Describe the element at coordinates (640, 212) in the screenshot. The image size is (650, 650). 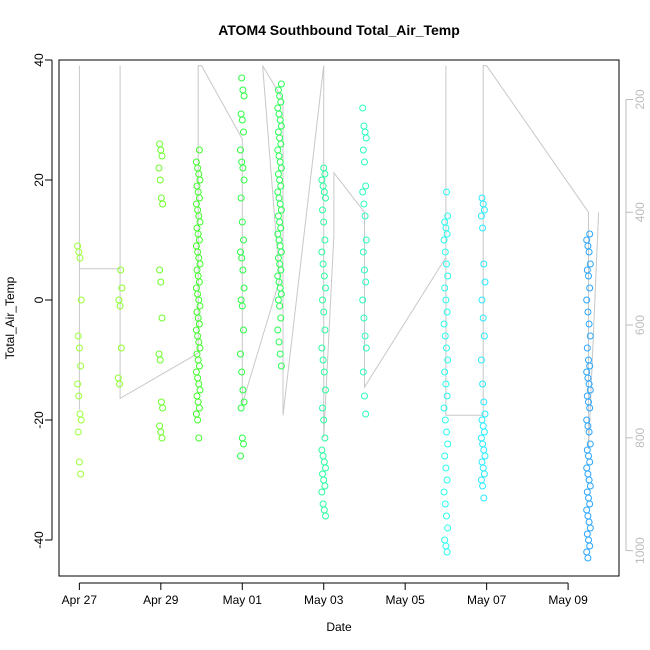
I see `secondary-tick-label: 400` at that location.